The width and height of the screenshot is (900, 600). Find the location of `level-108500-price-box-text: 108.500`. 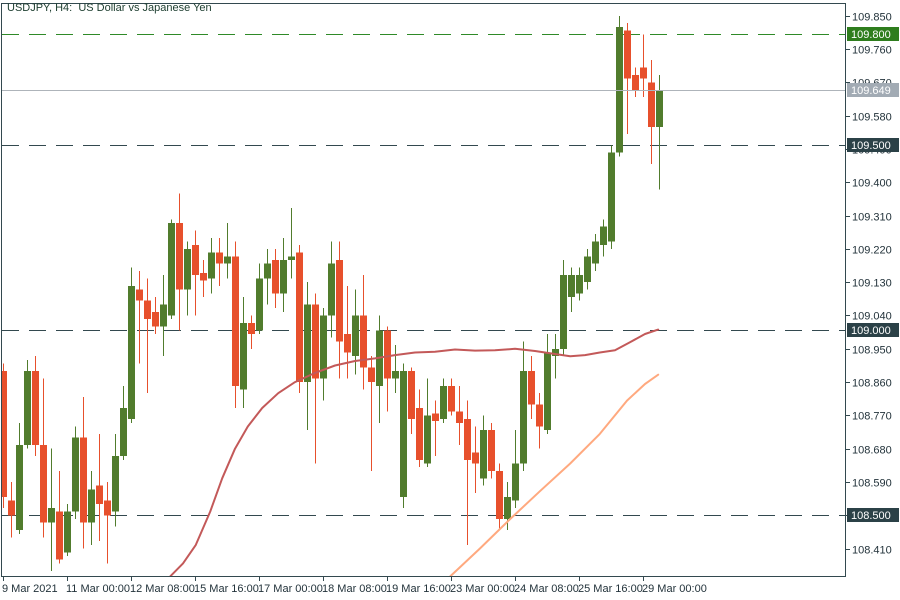

level-108500-price-box-text: 108.500 is located at coordinates (871, 516).